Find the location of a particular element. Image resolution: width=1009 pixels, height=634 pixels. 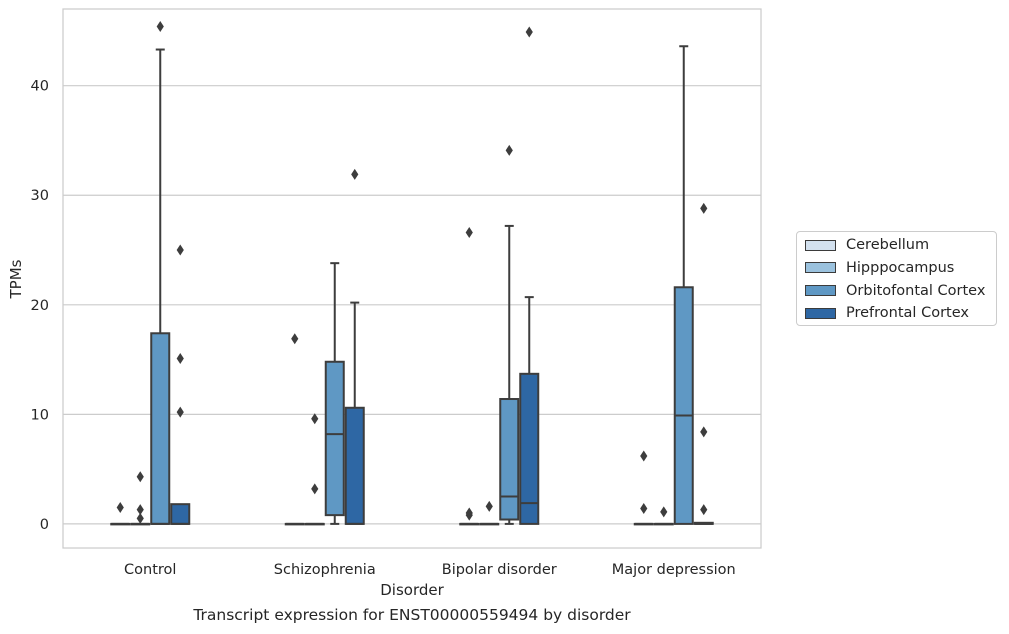

x-axis-title: Disorder is located at coordinates (412, 590).